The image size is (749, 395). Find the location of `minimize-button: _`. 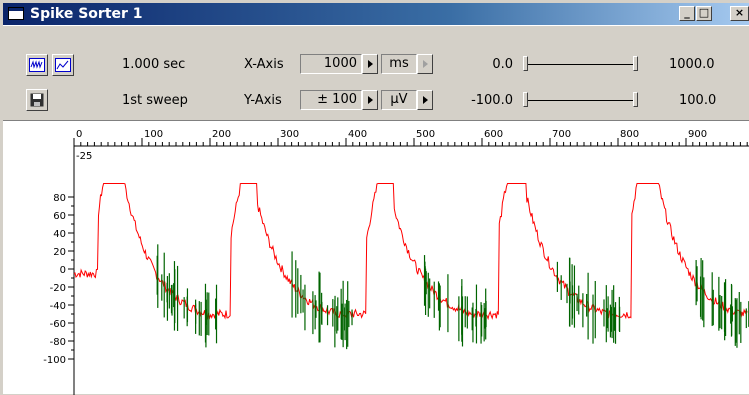

minimize-button: _ is located at coordinates (687, 13).